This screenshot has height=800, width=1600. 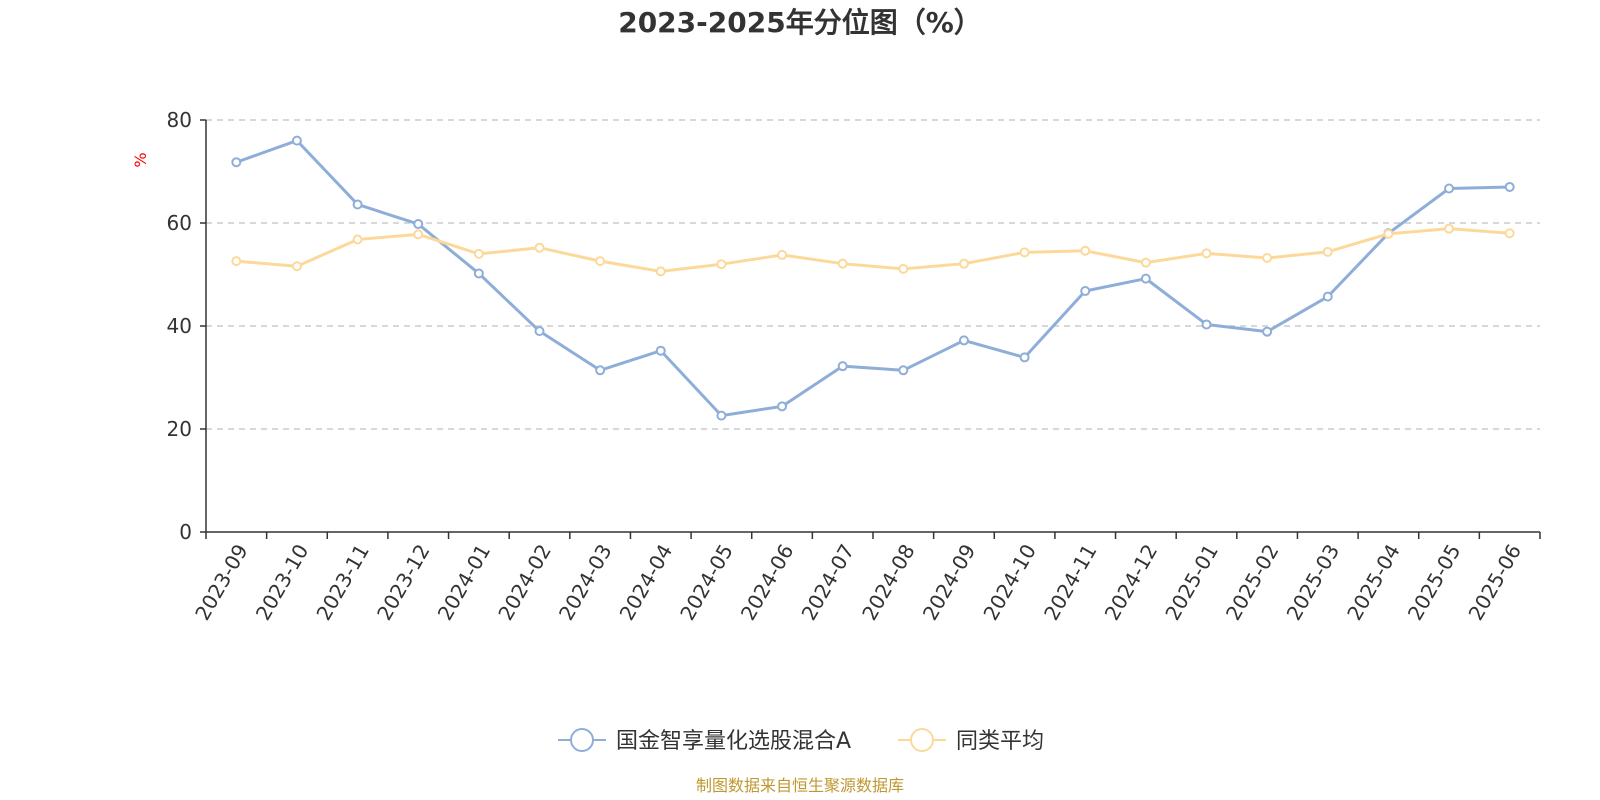 I want to click on legend-item-1: 国金智享量化选股混合A, so click(x=704, y=741).